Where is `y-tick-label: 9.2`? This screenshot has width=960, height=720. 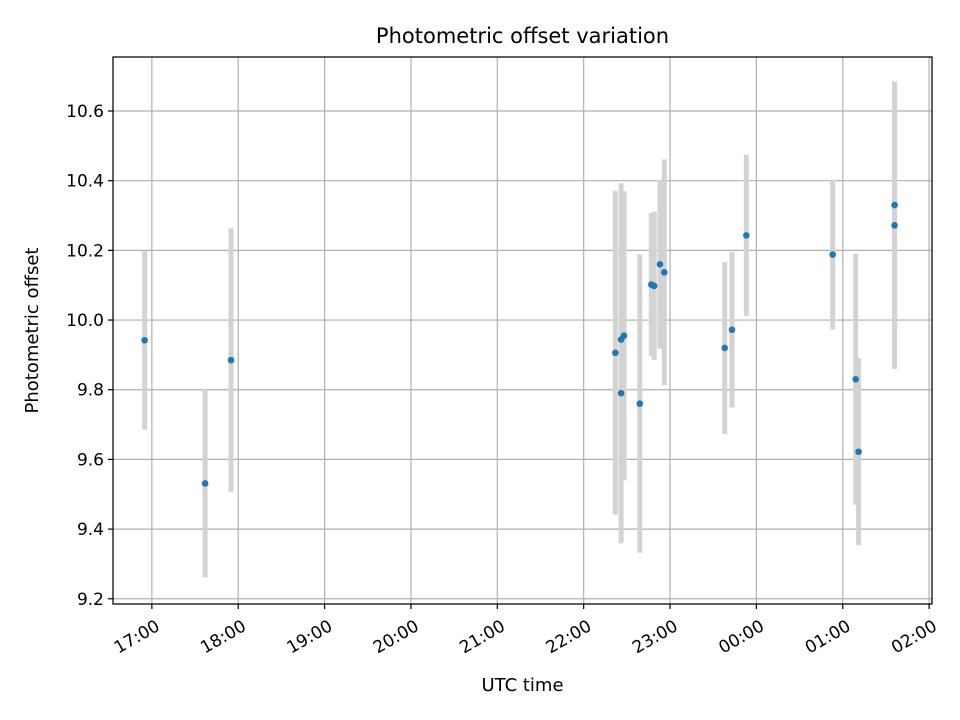 y-tick-label: 9.2 is located at coordinates (90, 600).